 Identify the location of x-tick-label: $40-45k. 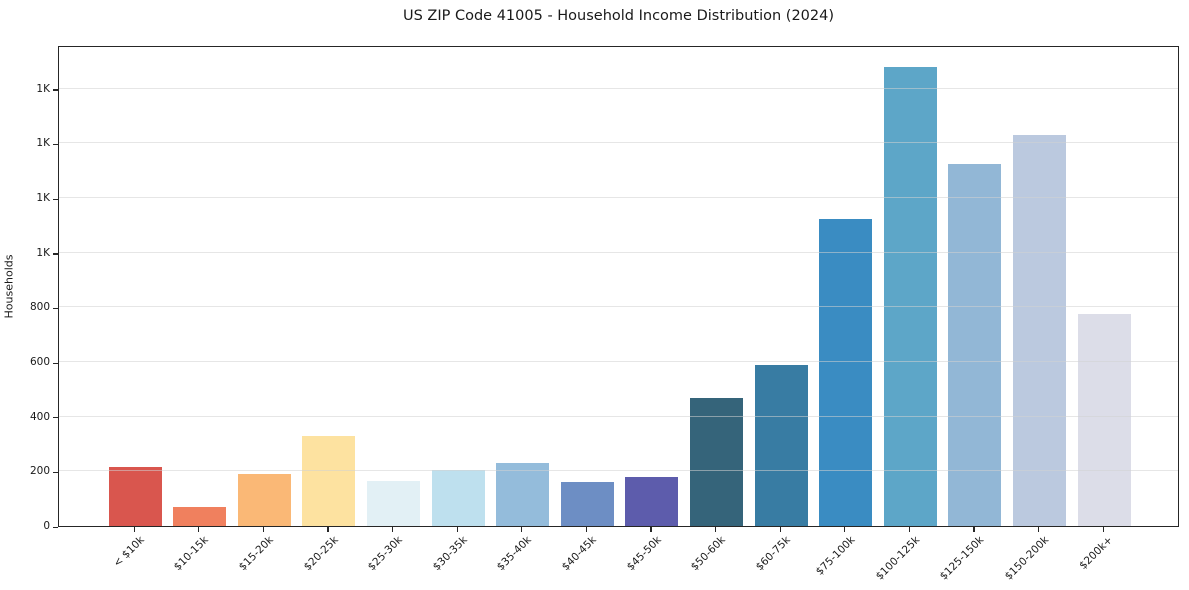
(579, 554).